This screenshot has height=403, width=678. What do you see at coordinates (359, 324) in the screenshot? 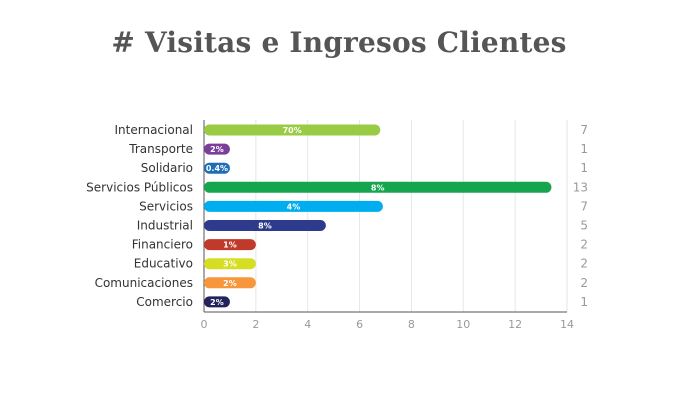
I see `x-tick-label: 6` at bounding box center [359, 324].